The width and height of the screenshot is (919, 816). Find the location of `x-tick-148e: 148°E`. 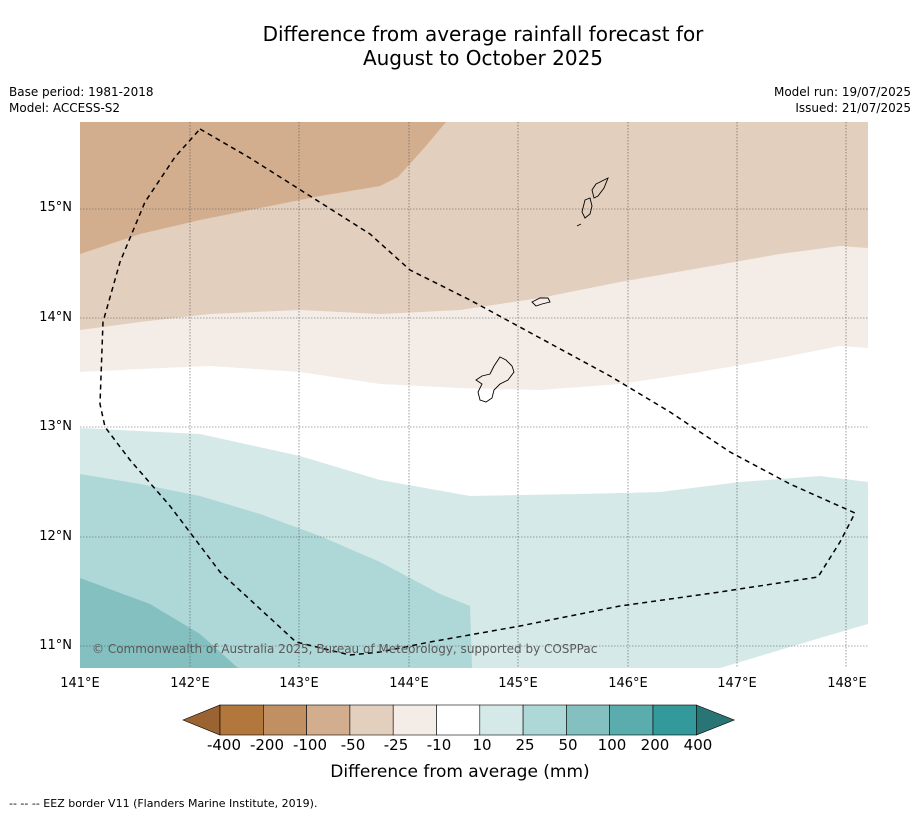

x-tick-148e: 148°E is located at coordinates (847, 683).